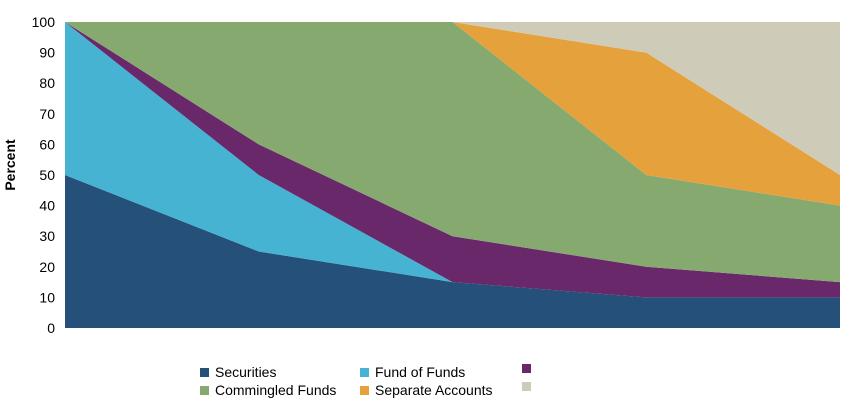  Describe the element at coordinates (420, 372) in the screenshot. I see `legend-label: Fund of Funds` at that location.